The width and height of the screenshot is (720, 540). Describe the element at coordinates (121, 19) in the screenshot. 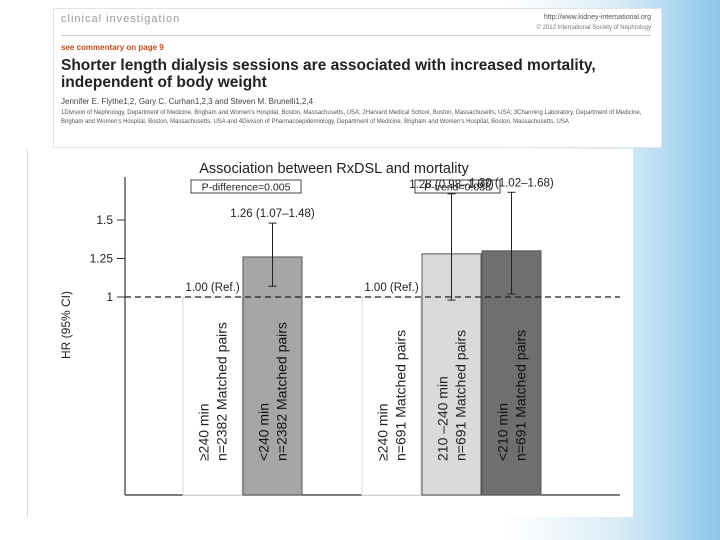

I see `section-label: clinical investigation` at that location.